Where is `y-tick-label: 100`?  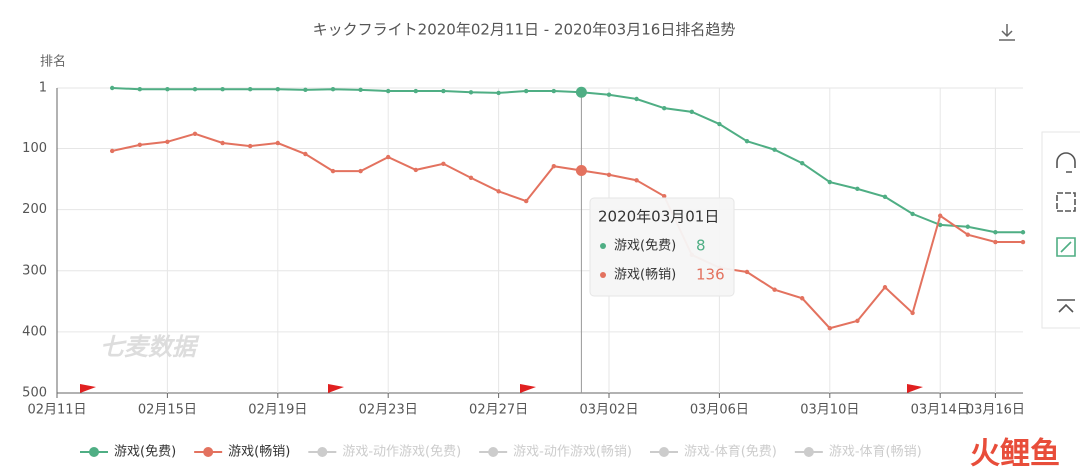
y-tick-label: 100 is located at coordinates (34, 148).